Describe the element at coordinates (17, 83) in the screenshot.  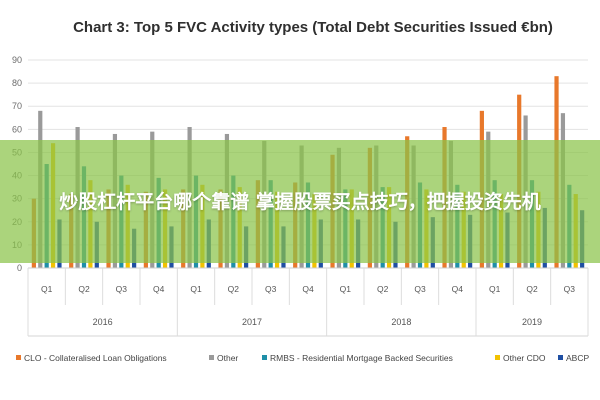
I see `y-tick-label: 80` at that location.